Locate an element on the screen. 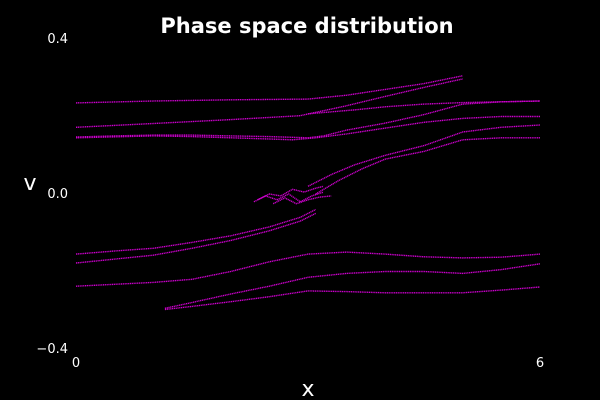 The width and height of the screenshot is (600, 400). x-tick-label-1: 0 is located at coordinates (76, 363).